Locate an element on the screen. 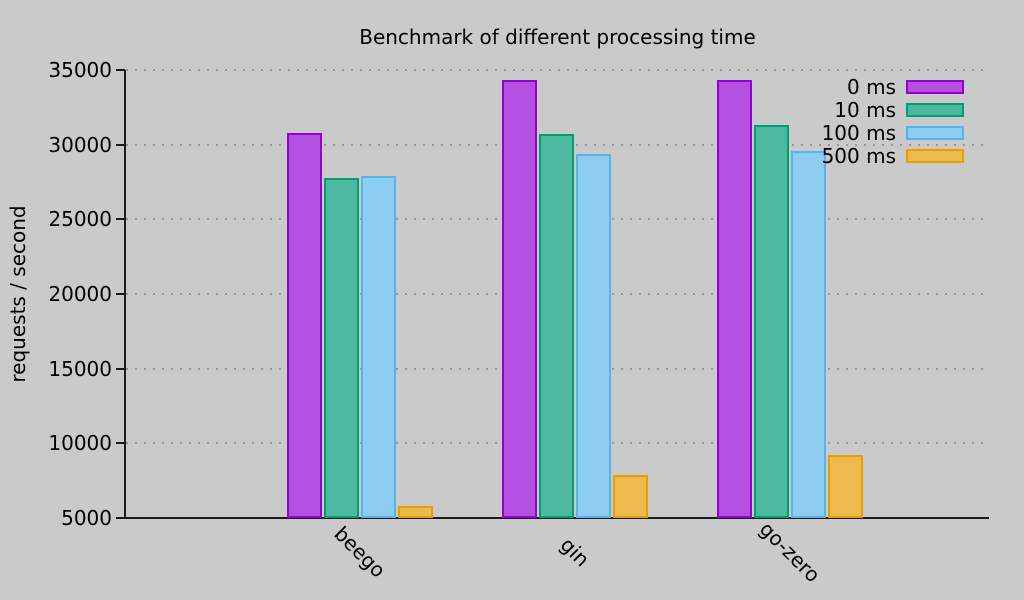 This screenshot has height=600, width=1024. legend-row: 0 ms is located at coordinates (893, 87).